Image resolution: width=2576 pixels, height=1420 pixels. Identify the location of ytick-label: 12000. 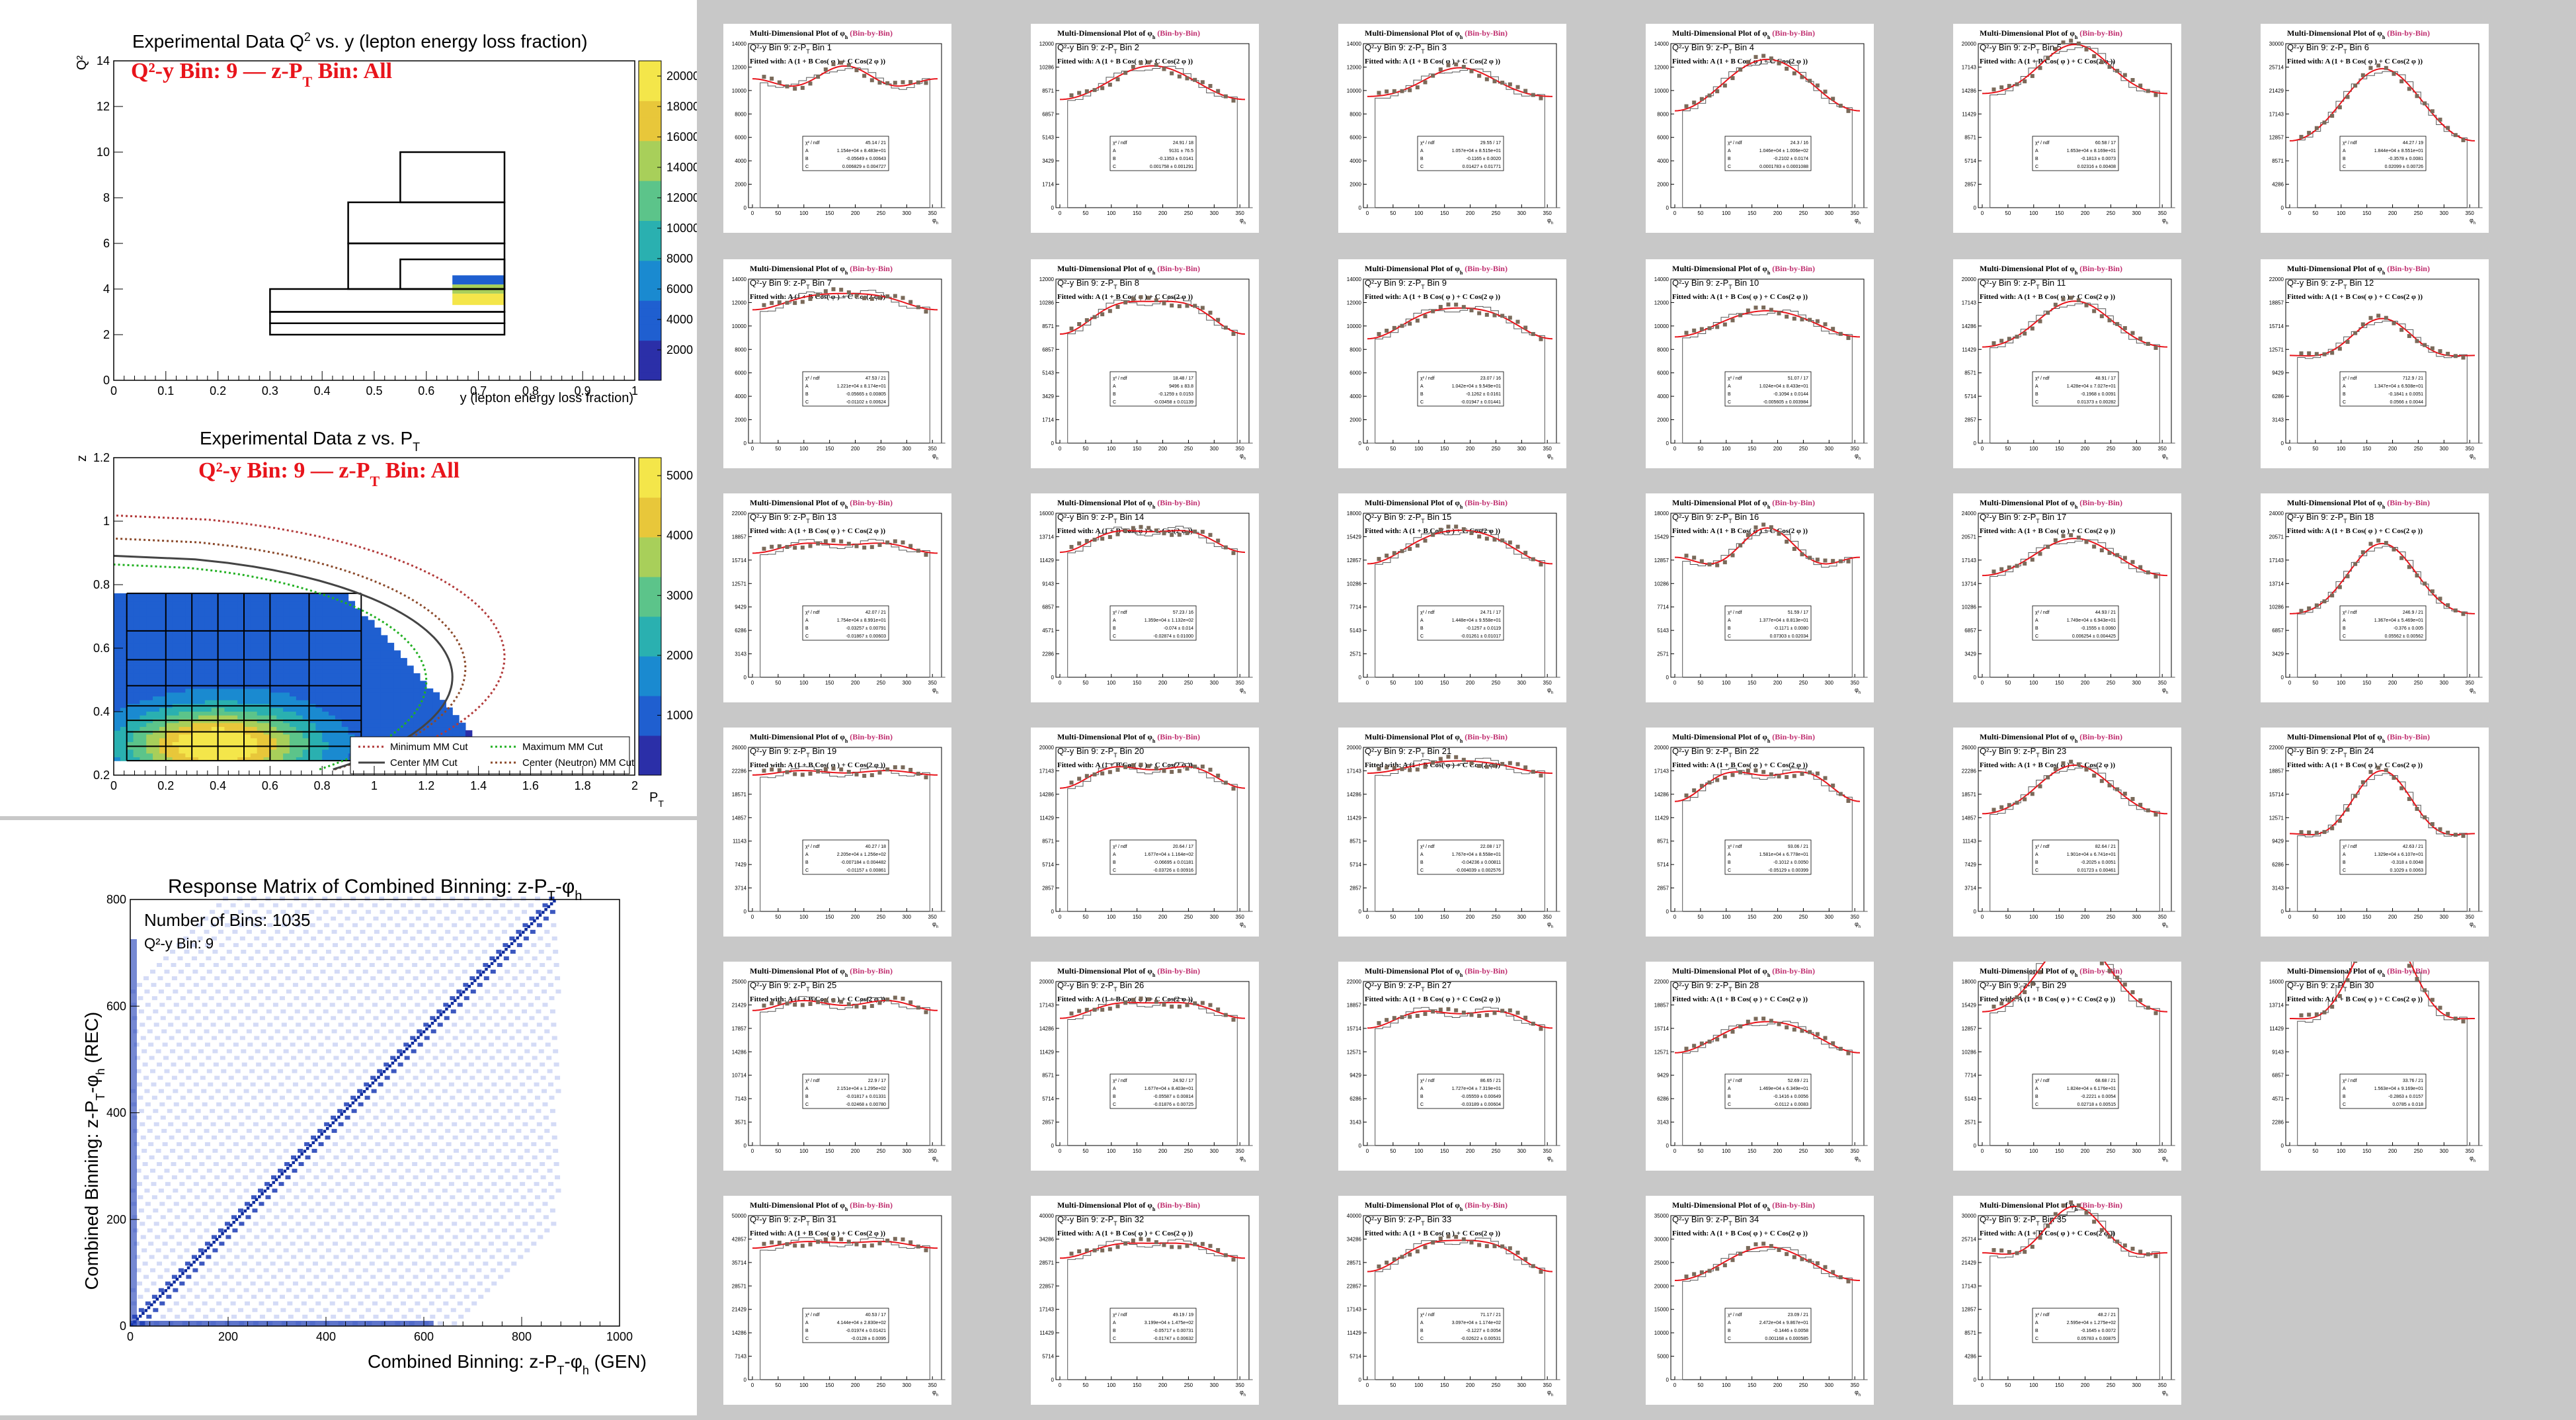
(1662, 67).